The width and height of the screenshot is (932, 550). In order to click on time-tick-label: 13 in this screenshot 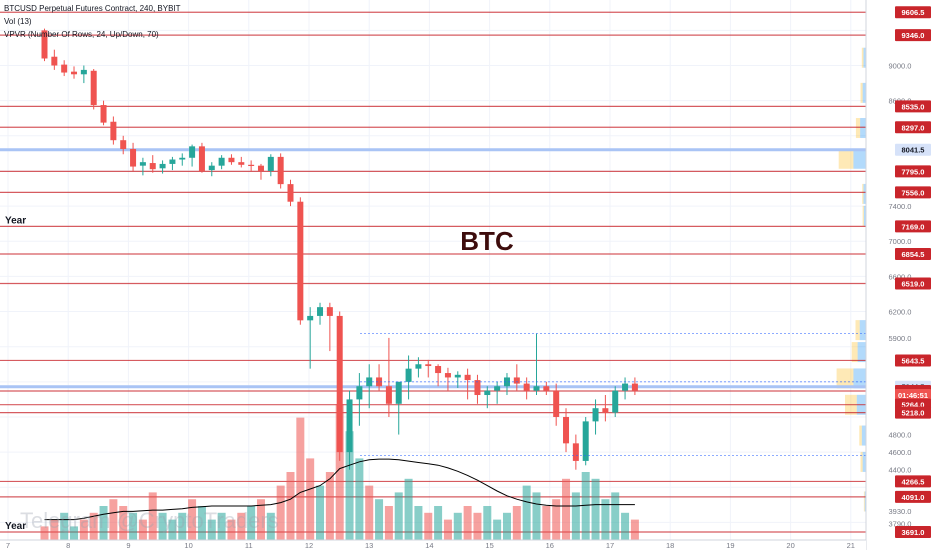, I will do `click(369, 545)`.